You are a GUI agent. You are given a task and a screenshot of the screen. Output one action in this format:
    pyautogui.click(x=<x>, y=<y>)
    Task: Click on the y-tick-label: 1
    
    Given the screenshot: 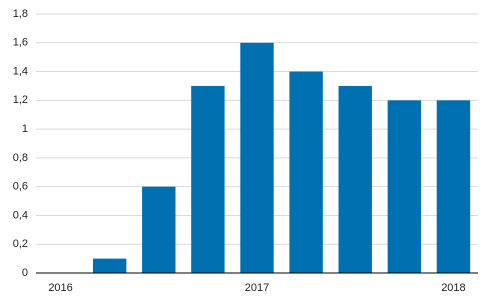 What is the action you would take?
    pyautogui.click(x=25, y=129)
    